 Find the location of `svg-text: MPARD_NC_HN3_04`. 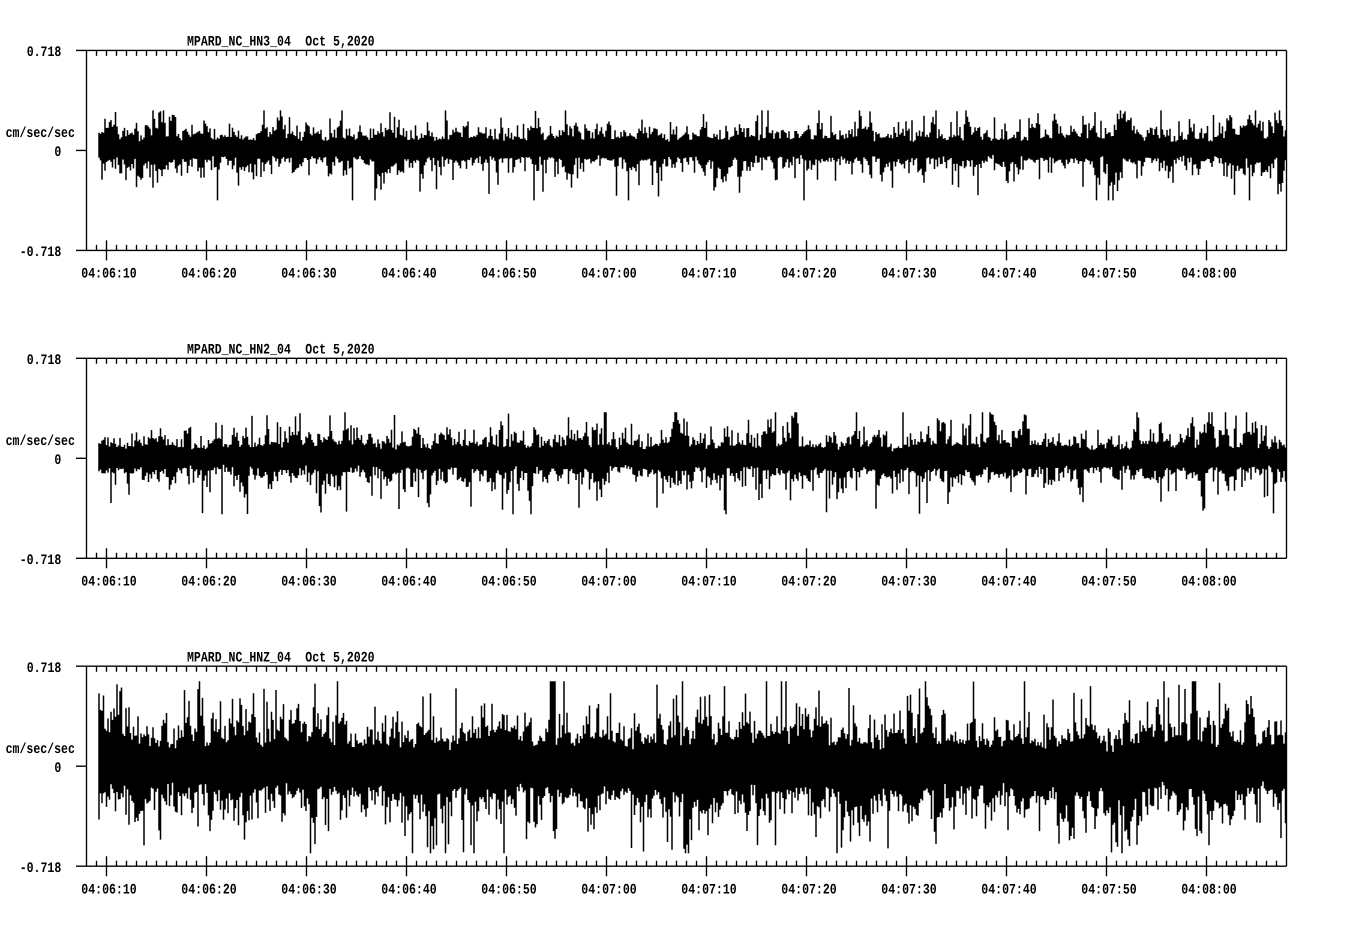

svg-text: MPARD_NC_HN3_04 is located at coordinates (239, 43).